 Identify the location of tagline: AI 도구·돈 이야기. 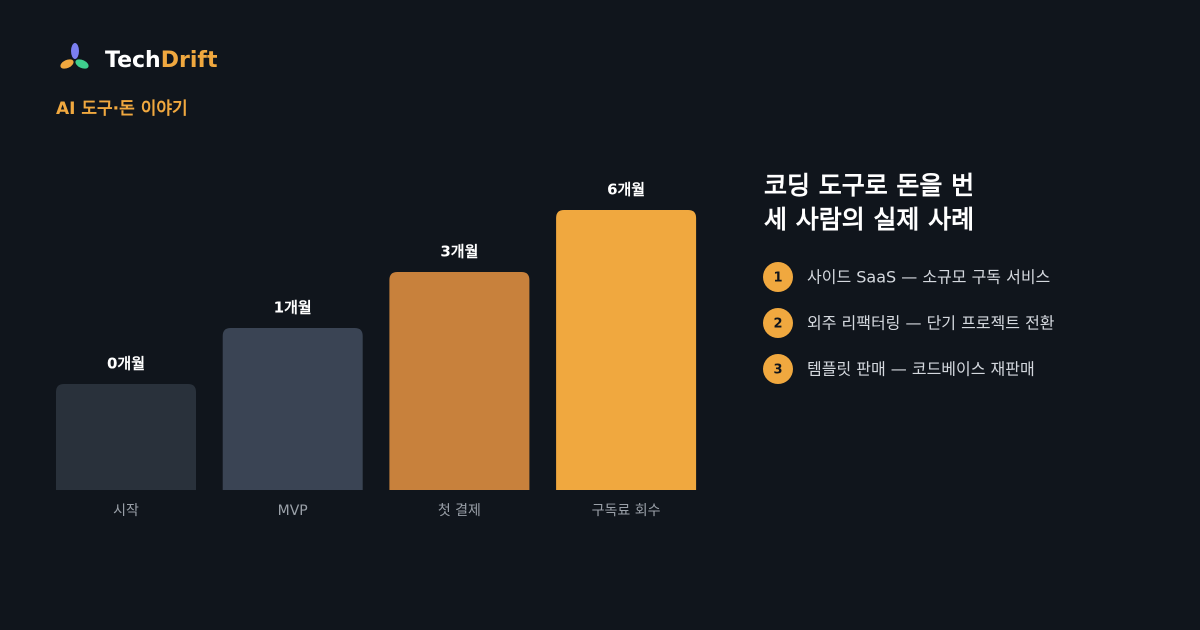
(122, 109).